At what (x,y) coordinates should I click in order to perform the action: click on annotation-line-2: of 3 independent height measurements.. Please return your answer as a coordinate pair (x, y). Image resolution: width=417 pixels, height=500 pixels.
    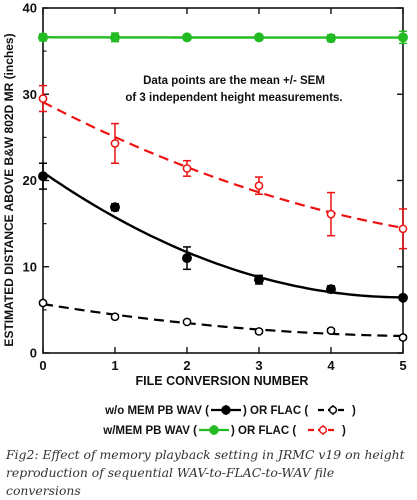
    Looking at the image, I should click on (233, 98).